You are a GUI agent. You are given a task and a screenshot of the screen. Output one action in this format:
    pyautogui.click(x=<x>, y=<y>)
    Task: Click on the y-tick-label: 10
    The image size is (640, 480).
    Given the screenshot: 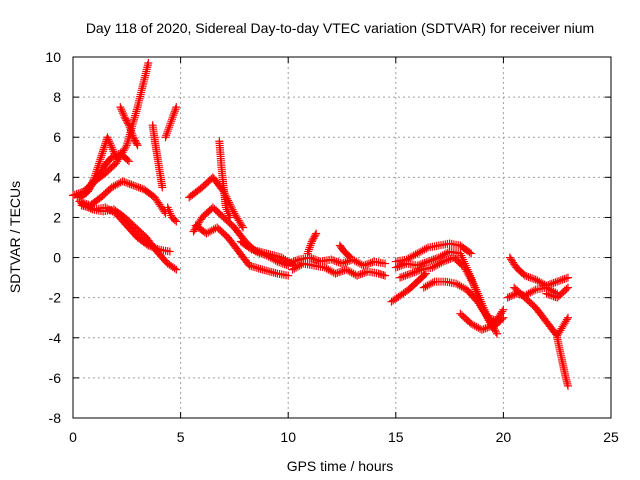 What is the action you would take?
    pyautogui.click(x=53, y=57)
    